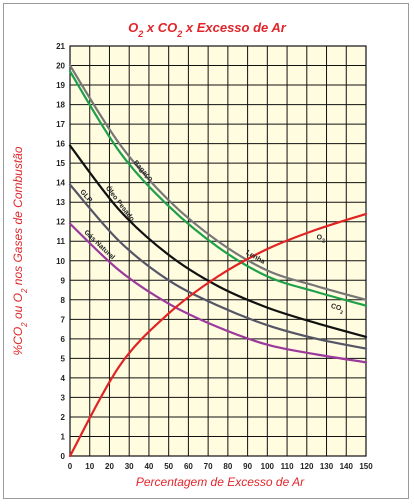 The image size is (414, 504). I want to click on x-tick-label: 60, so click(188, 466).